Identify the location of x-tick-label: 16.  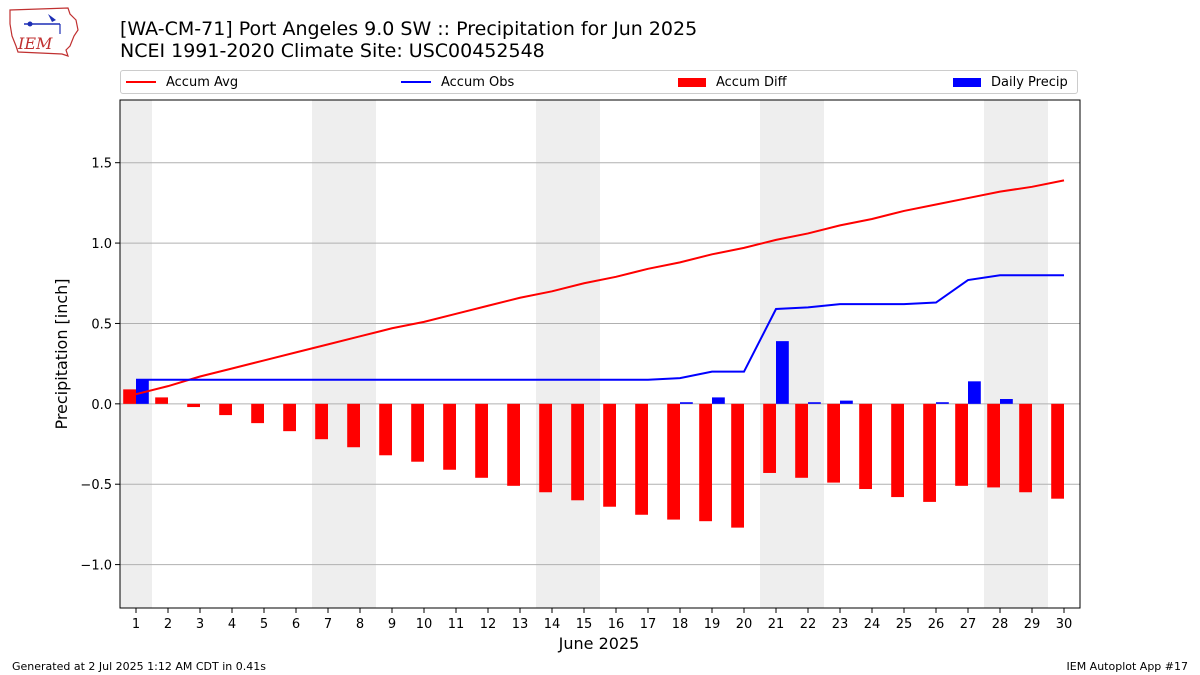
(616, 624).